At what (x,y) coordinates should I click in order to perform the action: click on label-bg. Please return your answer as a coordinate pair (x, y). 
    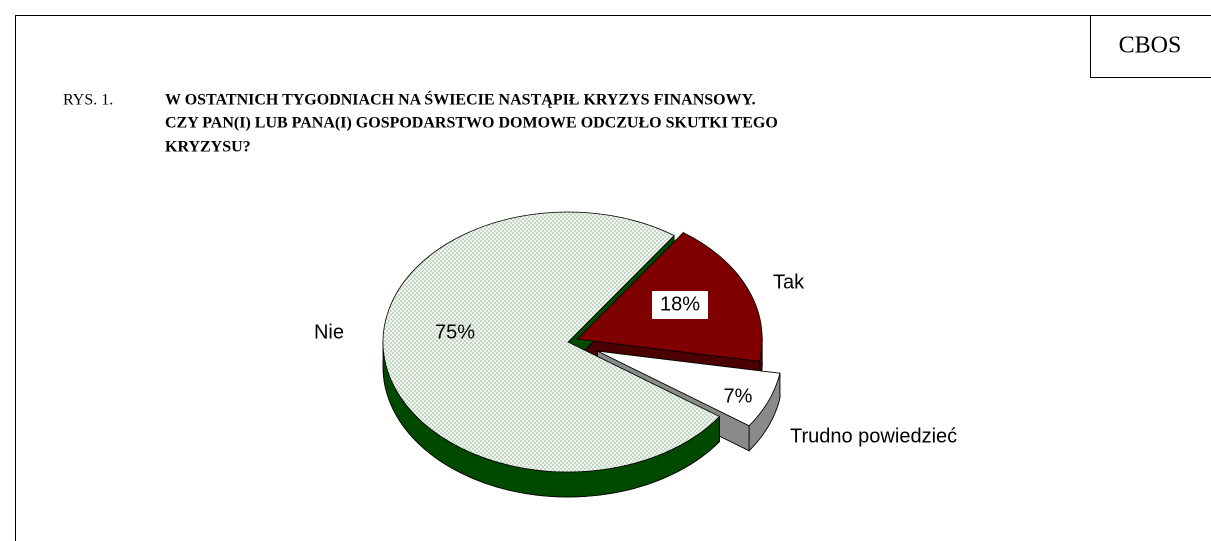
    Looking at the image, I should click on (680, 305).